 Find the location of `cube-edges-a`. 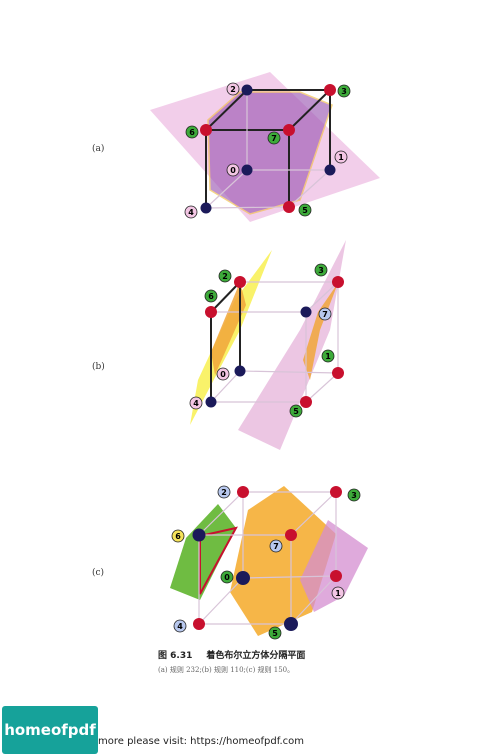

cube-edges-a is located at coordinates (268, 148).